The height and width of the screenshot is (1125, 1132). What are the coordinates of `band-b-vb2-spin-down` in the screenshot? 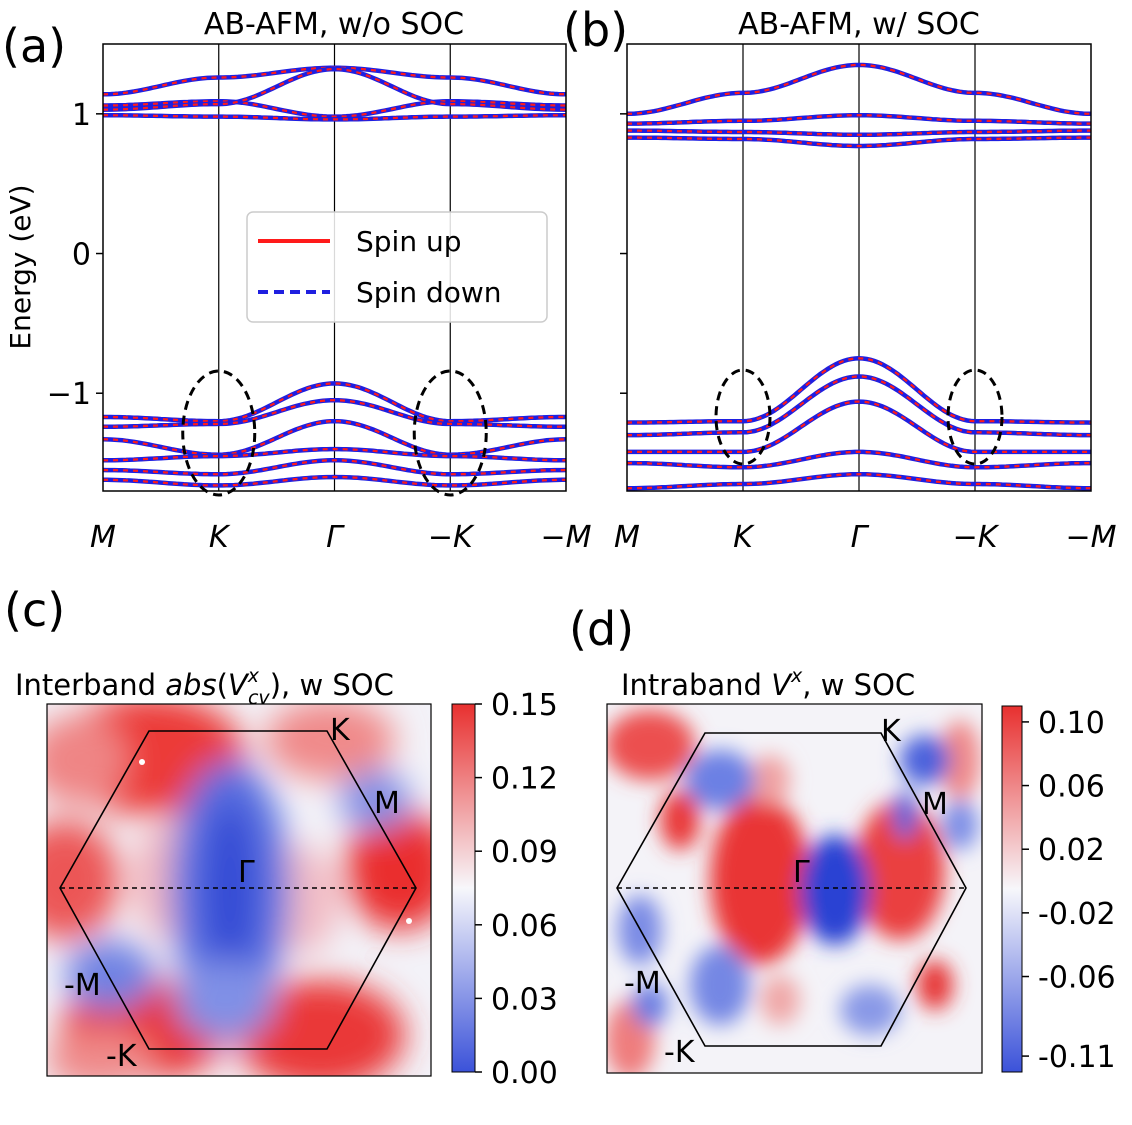 It's located at (859, 406).